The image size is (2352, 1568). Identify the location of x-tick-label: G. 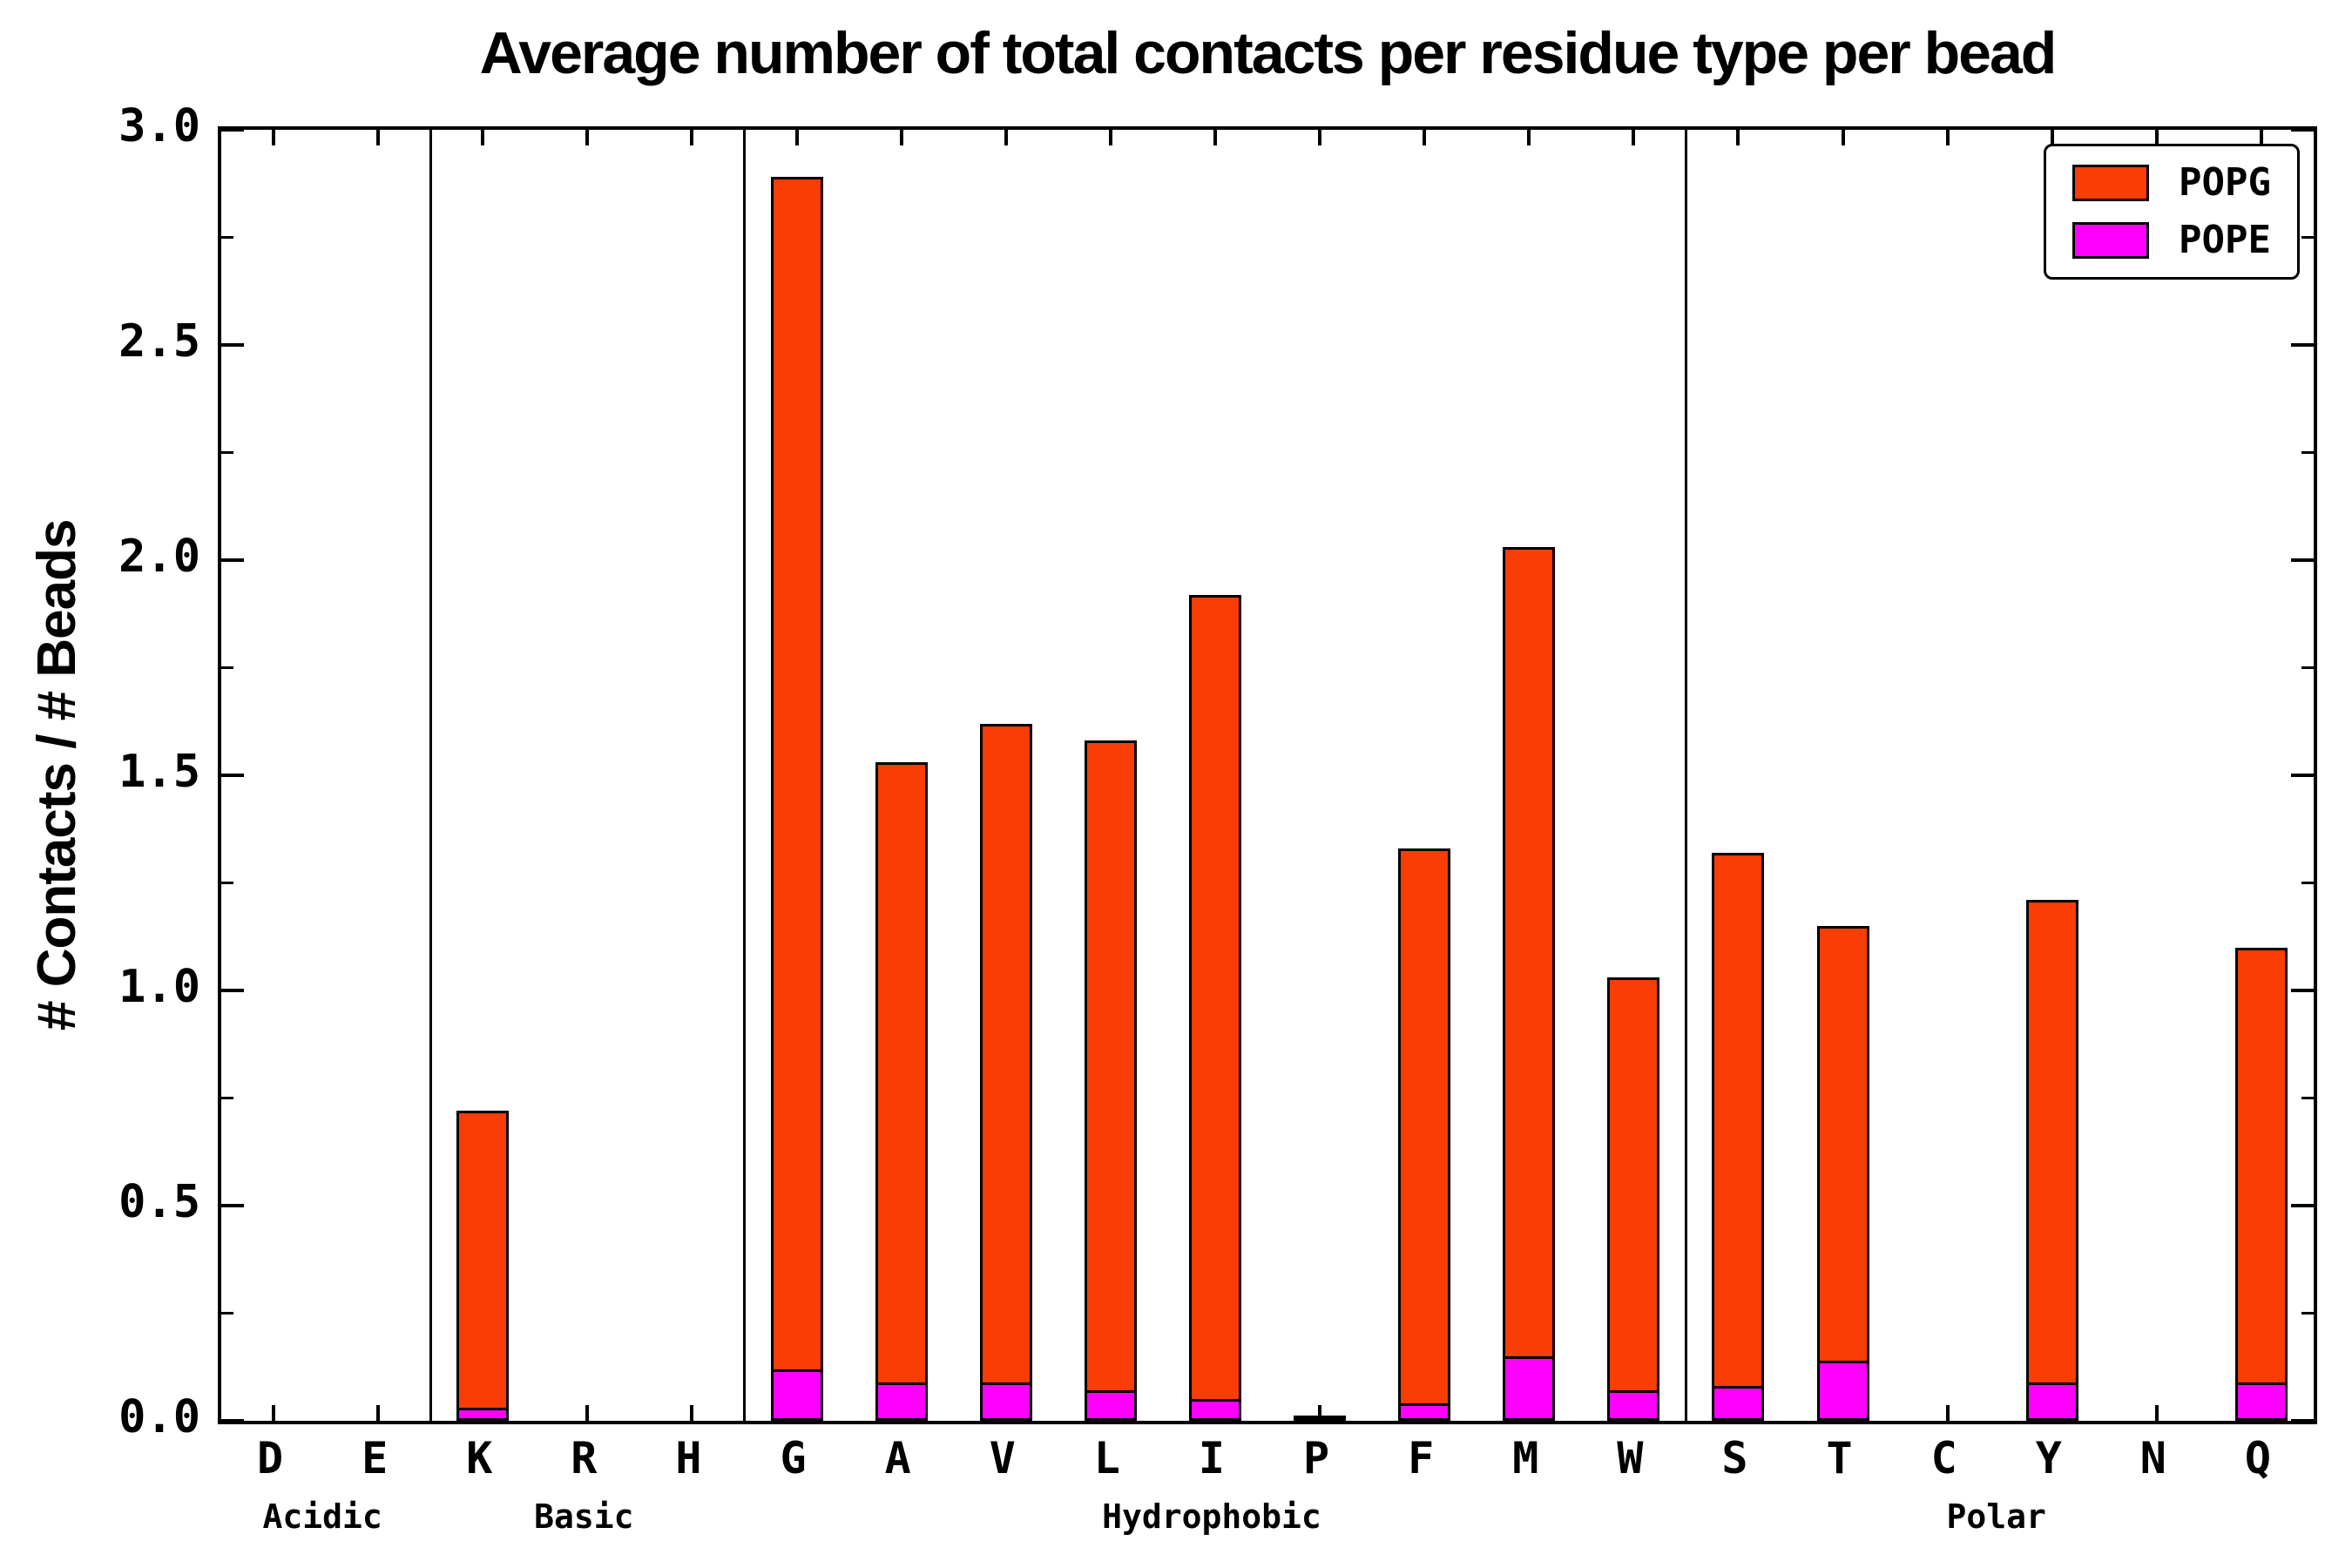
(793, 1458).